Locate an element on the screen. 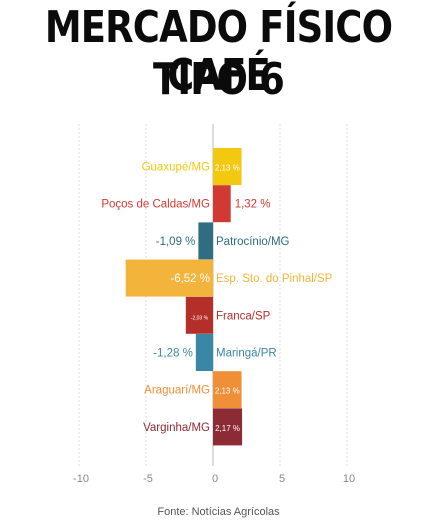 This screenshot has width=437, height=522. chart-source: Fonte: Notícias Agrícolas is located at coordinates (218, 512).